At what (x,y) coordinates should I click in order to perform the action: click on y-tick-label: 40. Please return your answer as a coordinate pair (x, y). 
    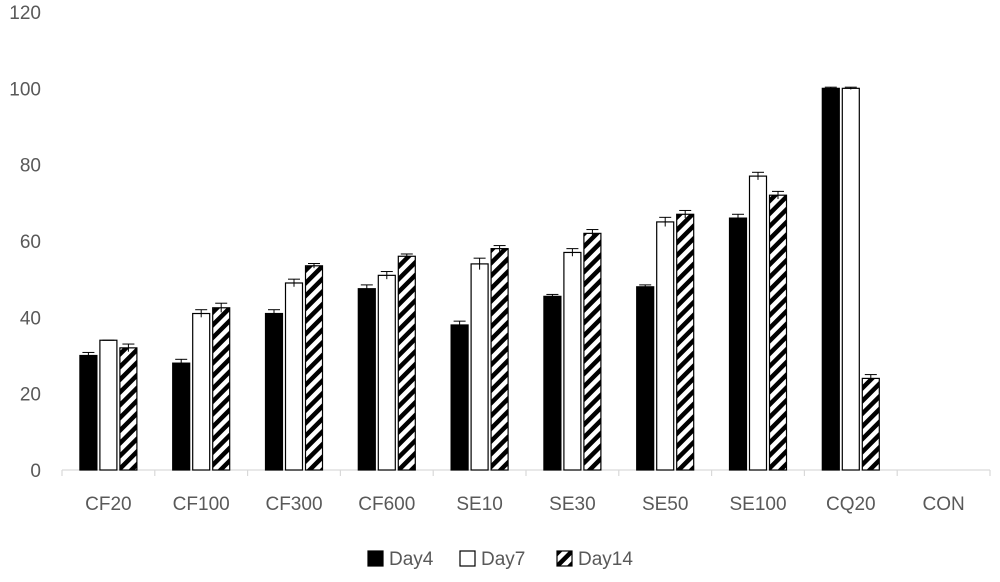
    Looking at the image, I should click on (30, 318).